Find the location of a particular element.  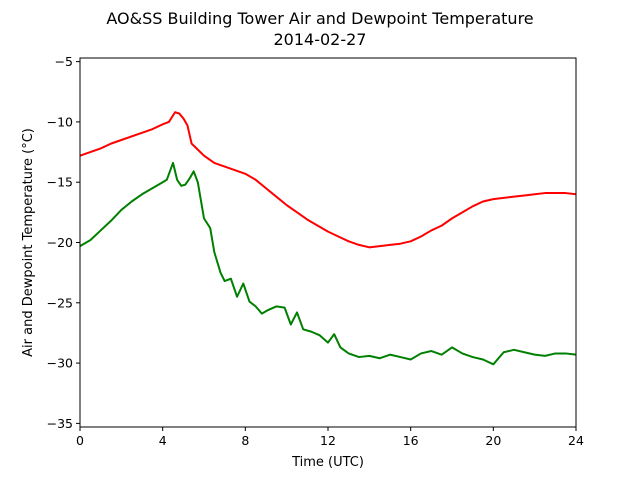

y-tick-label: −35 is located at coordinates (60, 423).